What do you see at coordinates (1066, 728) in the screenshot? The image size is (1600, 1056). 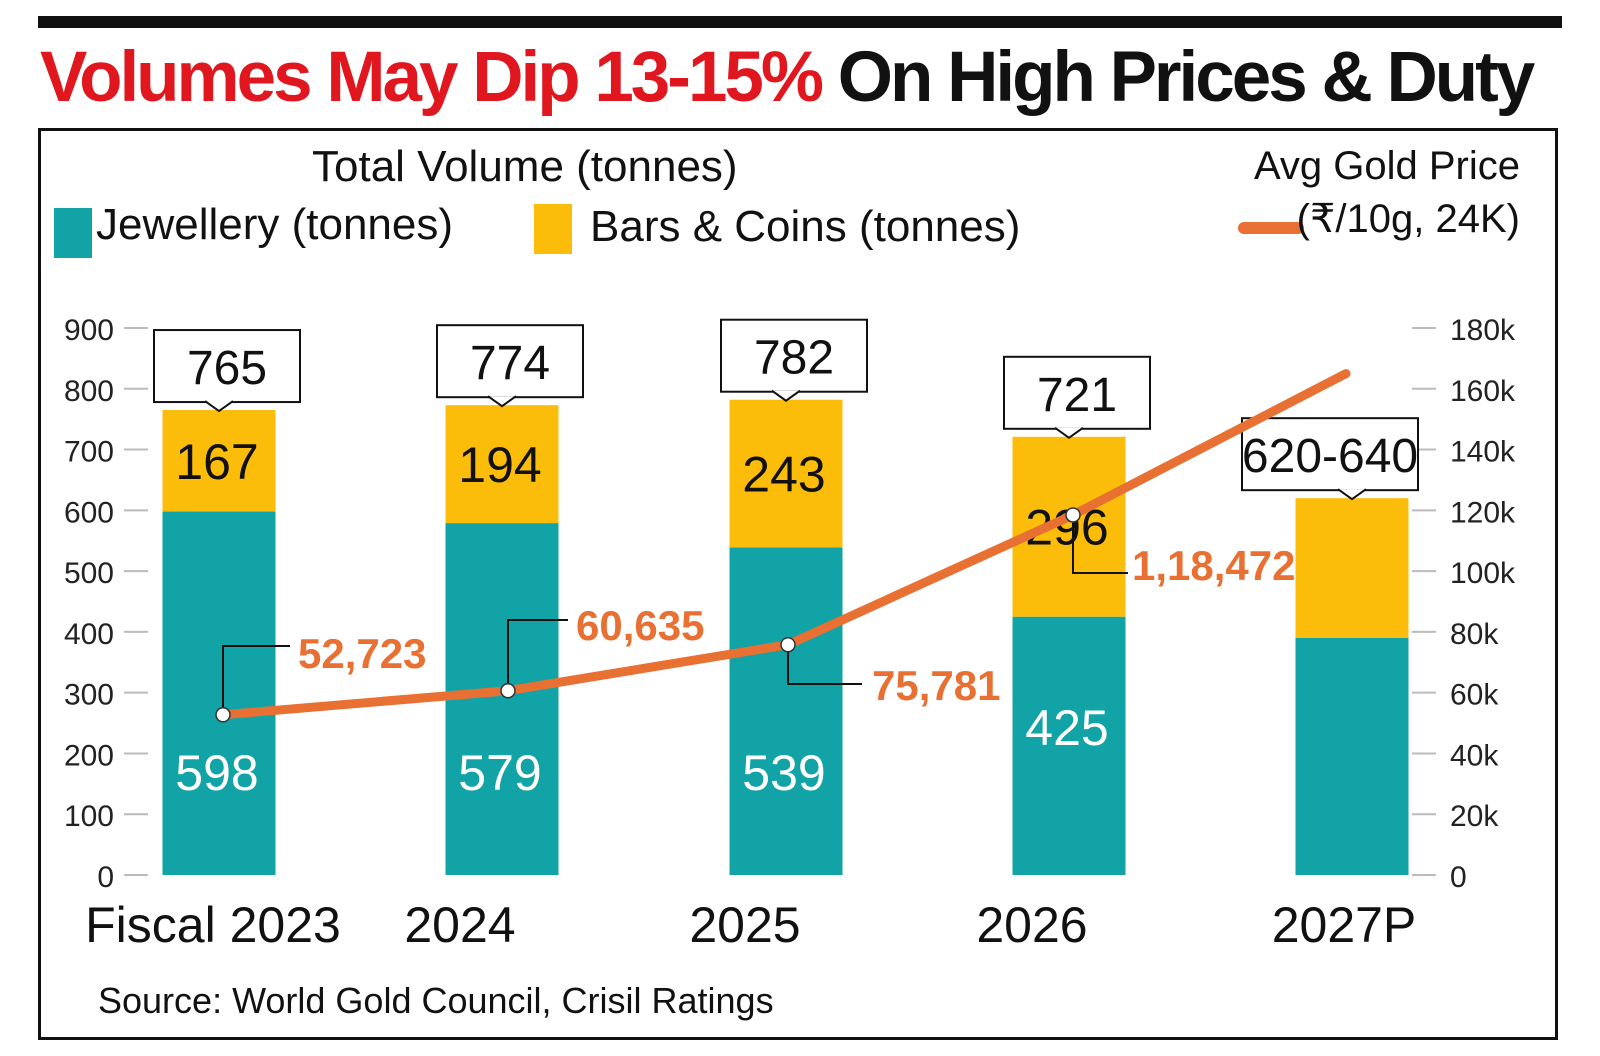 I see `bar-label-jewellery: 425` at bounding box center [1066, 728].